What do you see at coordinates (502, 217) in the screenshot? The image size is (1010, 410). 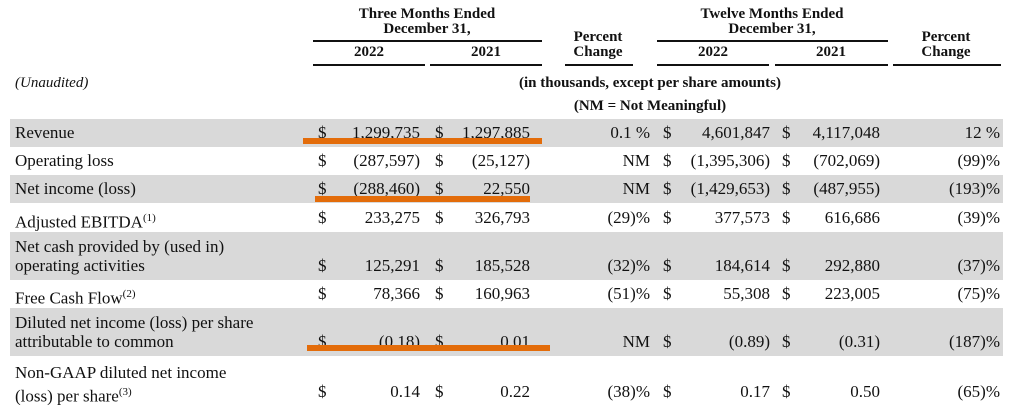 I see `cell: 326,793` at bounding box center [502, 217].